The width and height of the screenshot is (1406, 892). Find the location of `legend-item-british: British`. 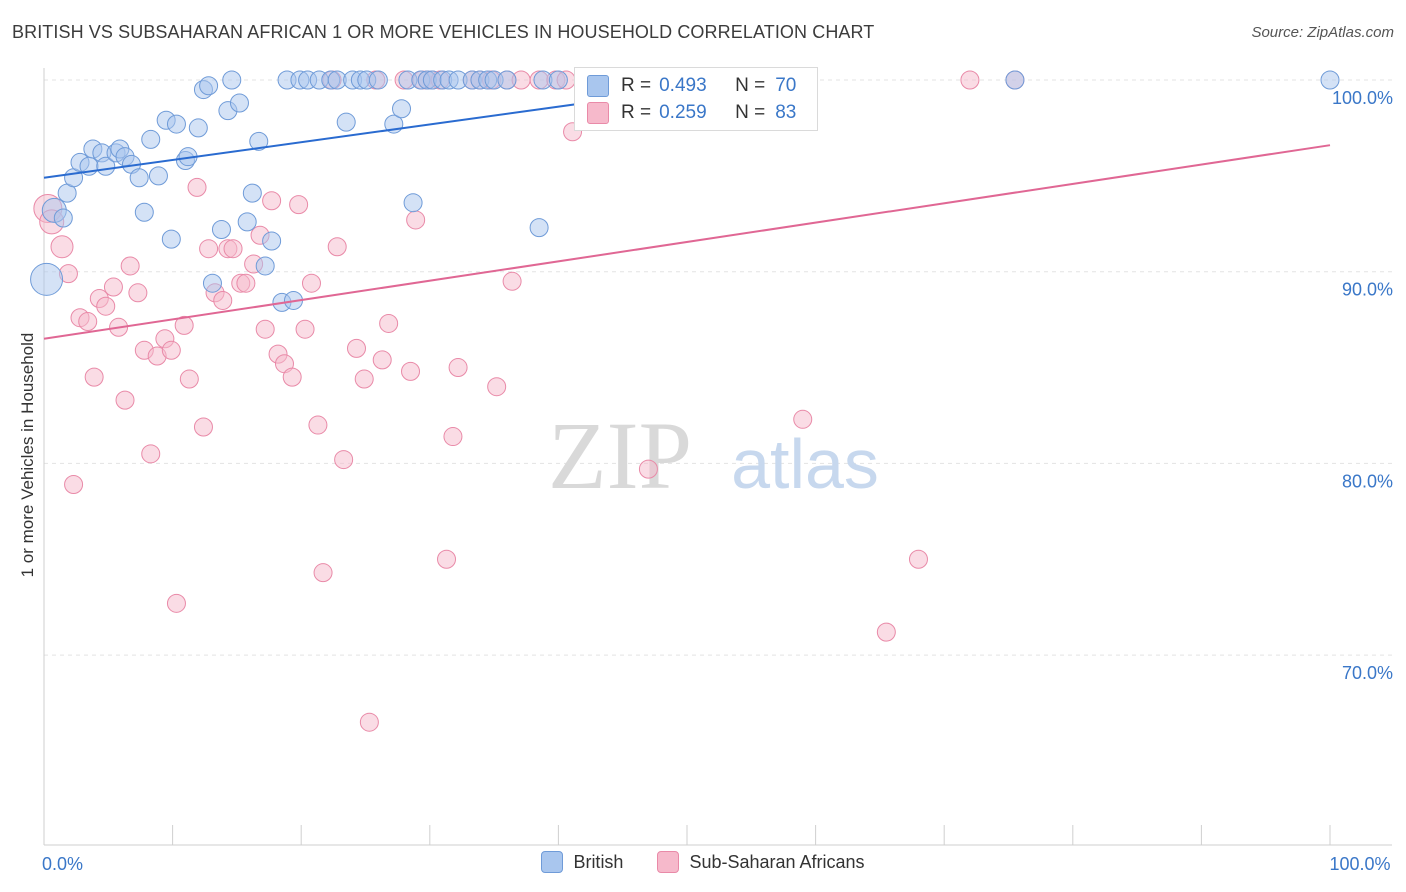

legend-item-british: British is located at coordinates (582, 862).